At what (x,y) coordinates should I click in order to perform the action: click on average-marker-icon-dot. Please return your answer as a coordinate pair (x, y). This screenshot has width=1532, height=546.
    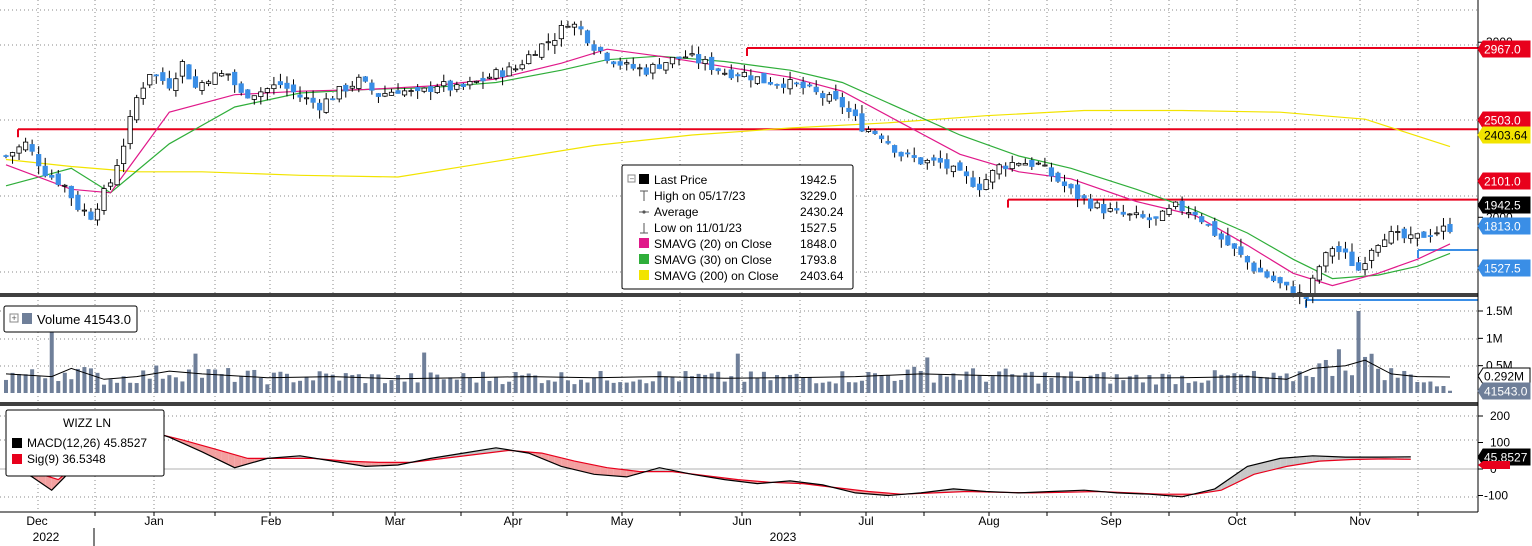
    Looking at the image, I should click on (644, 212).